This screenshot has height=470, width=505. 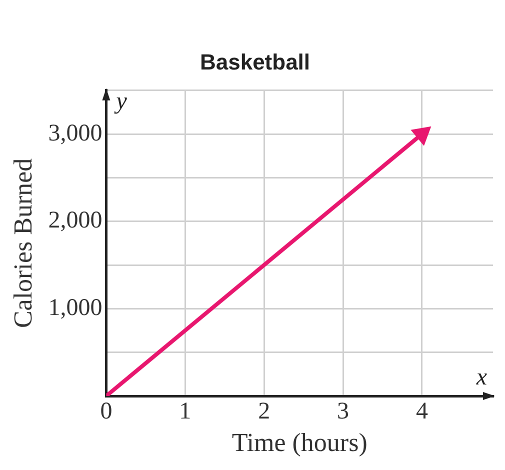 I want to click on annotation: x, so click(x=481, y=377).